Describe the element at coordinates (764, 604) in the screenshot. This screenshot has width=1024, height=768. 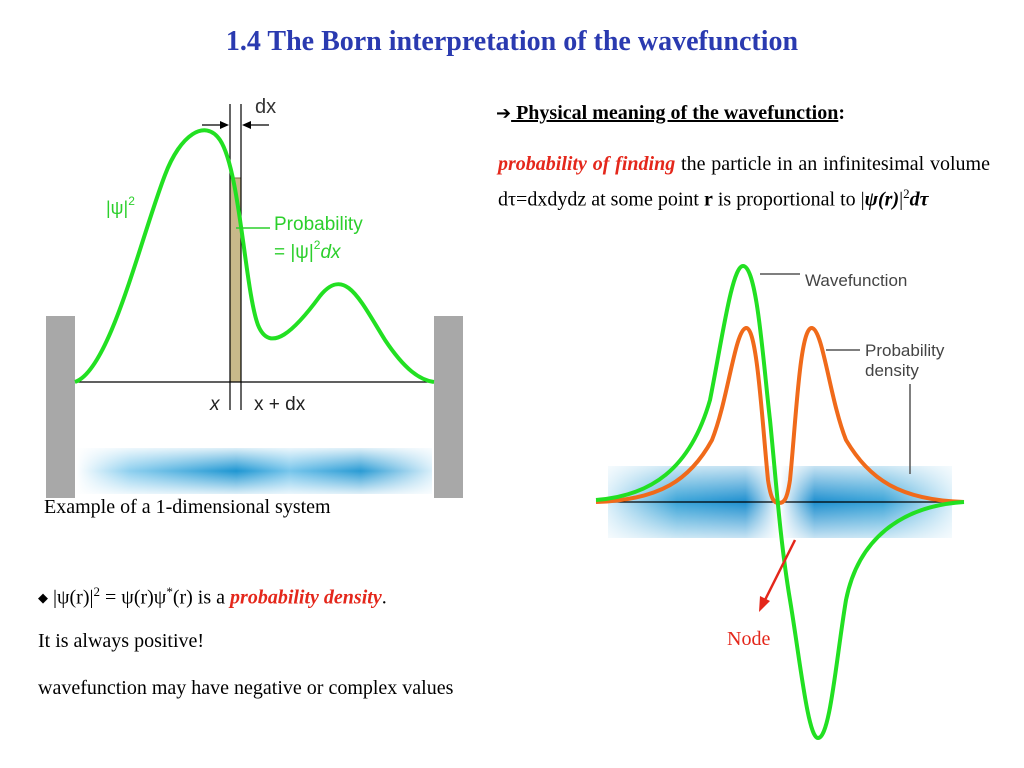
I see `arrow-down-left-icon` at that location.